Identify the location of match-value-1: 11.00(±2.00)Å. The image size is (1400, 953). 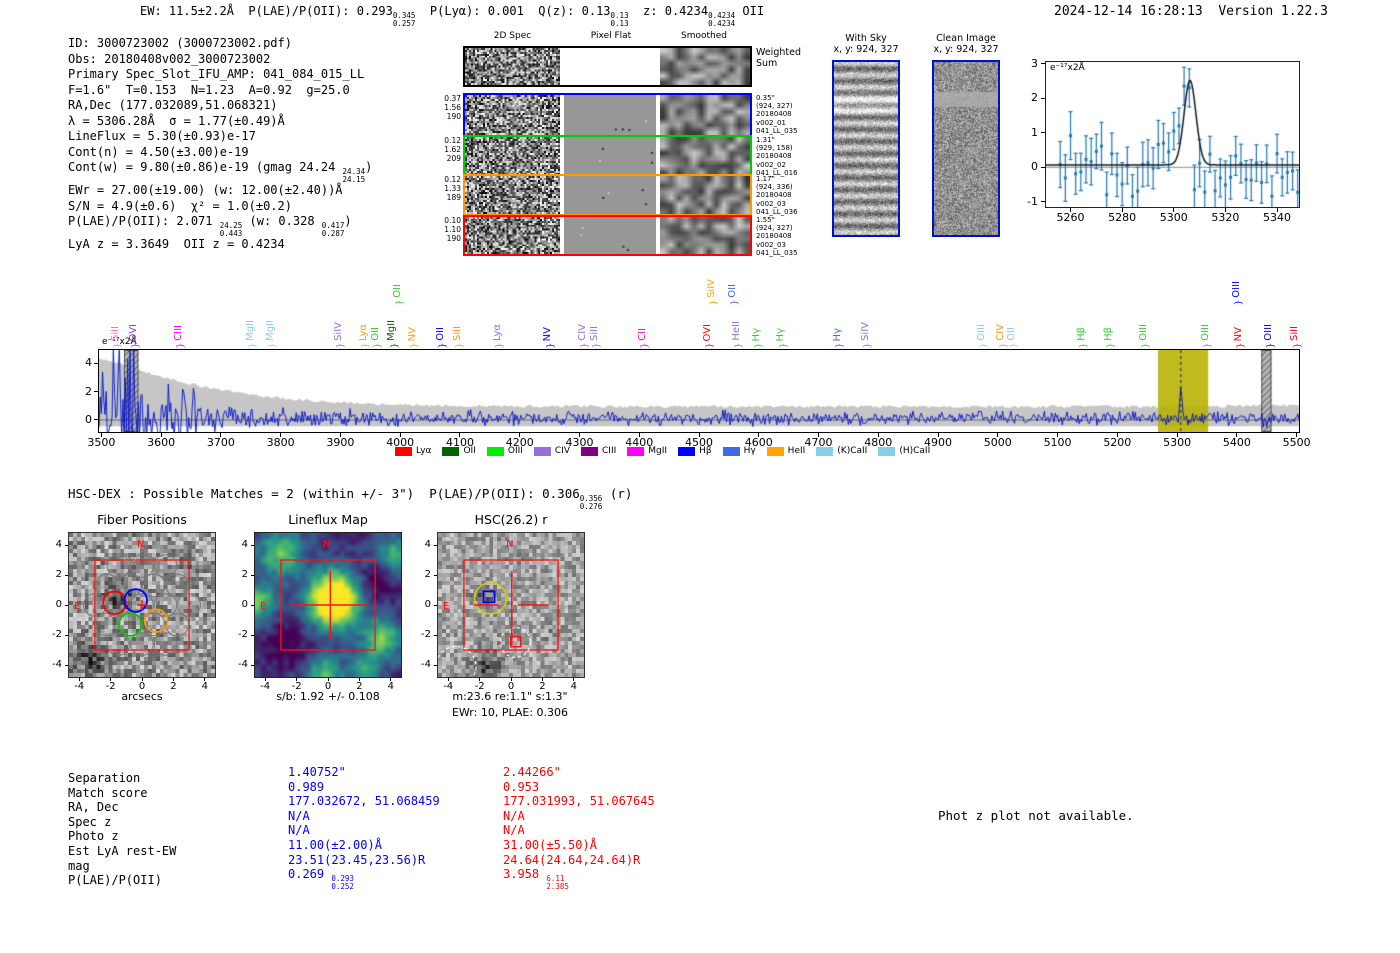
(335, 844).